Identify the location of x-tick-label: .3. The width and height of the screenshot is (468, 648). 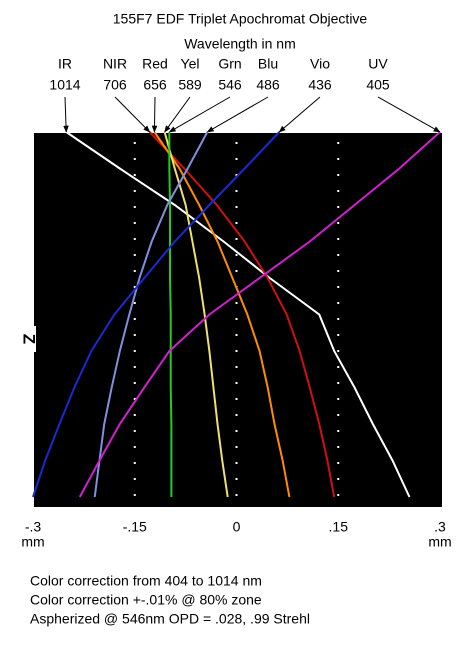
(440, 527).